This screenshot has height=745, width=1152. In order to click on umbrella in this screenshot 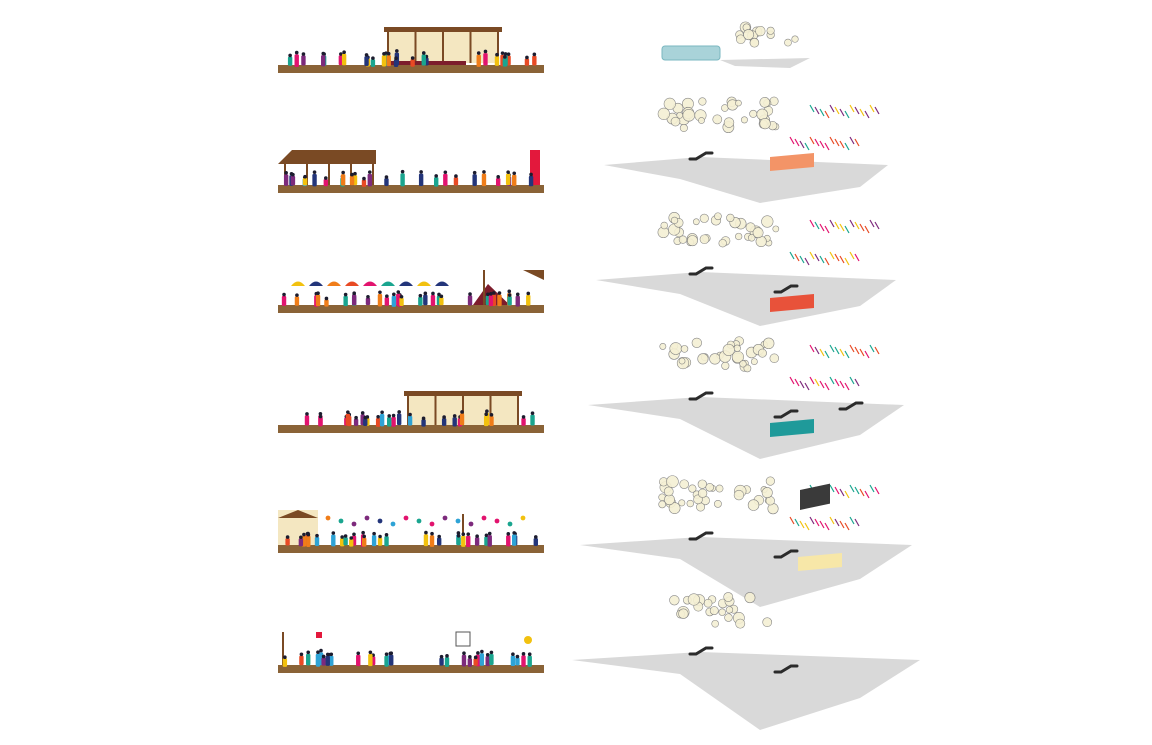, I will do `click(334, 283)`.